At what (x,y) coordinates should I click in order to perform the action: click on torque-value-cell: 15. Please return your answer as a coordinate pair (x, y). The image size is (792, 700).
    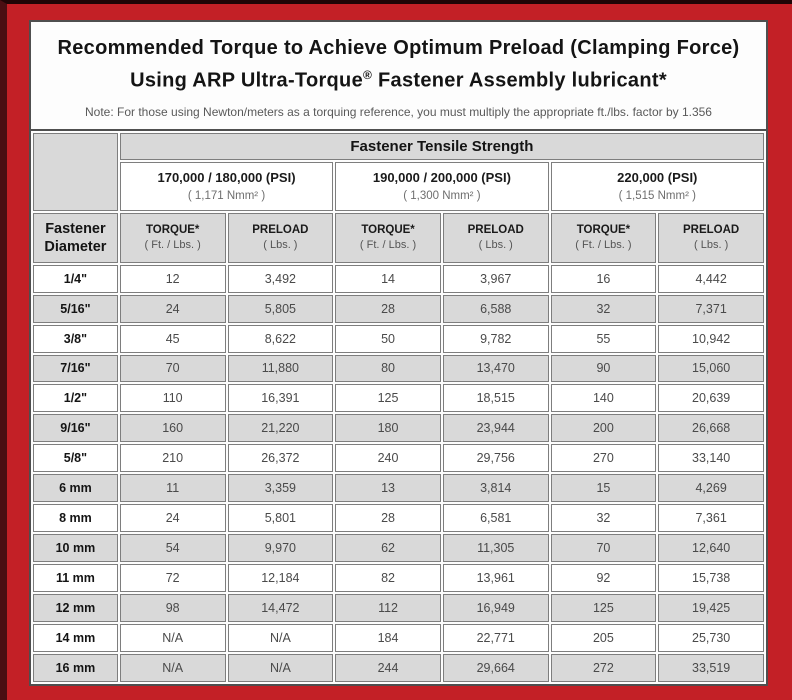
    Looking at the image, I should click on (603, 488).